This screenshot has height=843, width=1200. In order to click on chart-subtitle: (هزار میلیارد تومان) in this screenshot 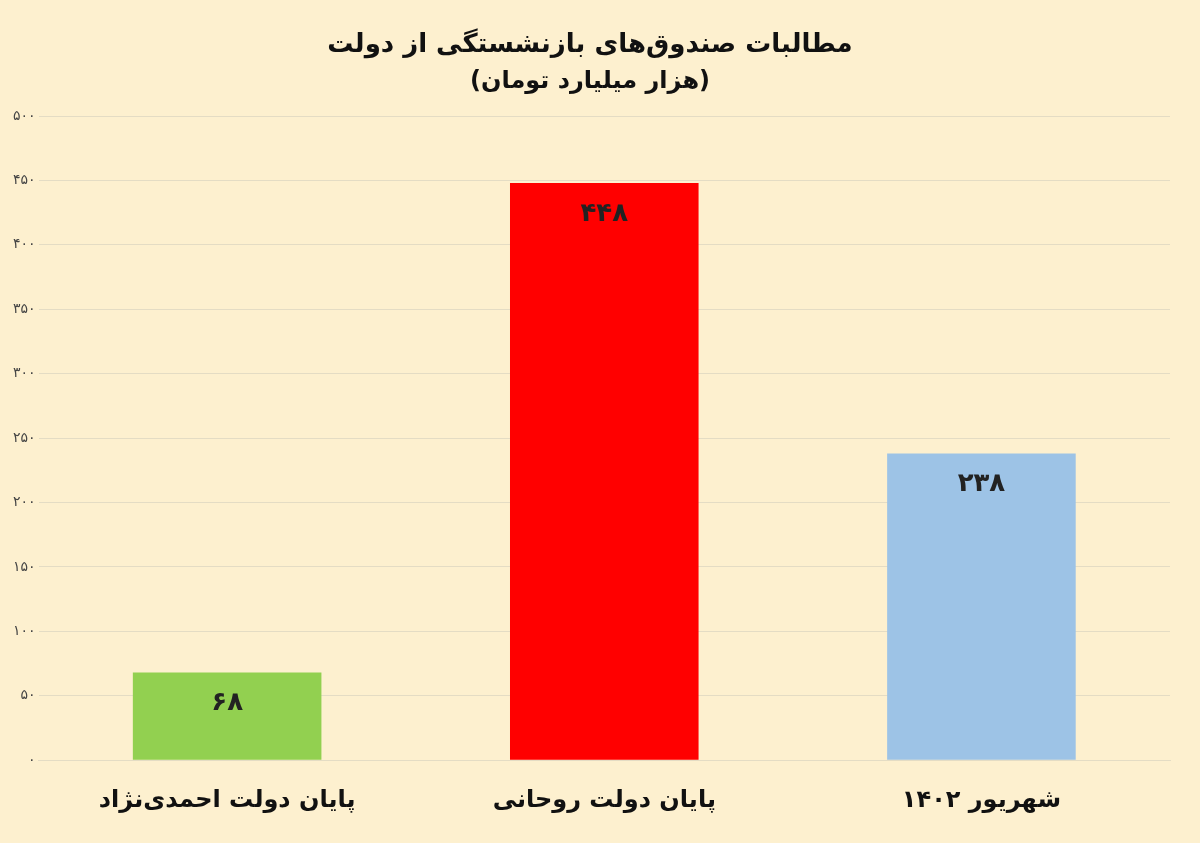, I will do `click(590, 79)`.